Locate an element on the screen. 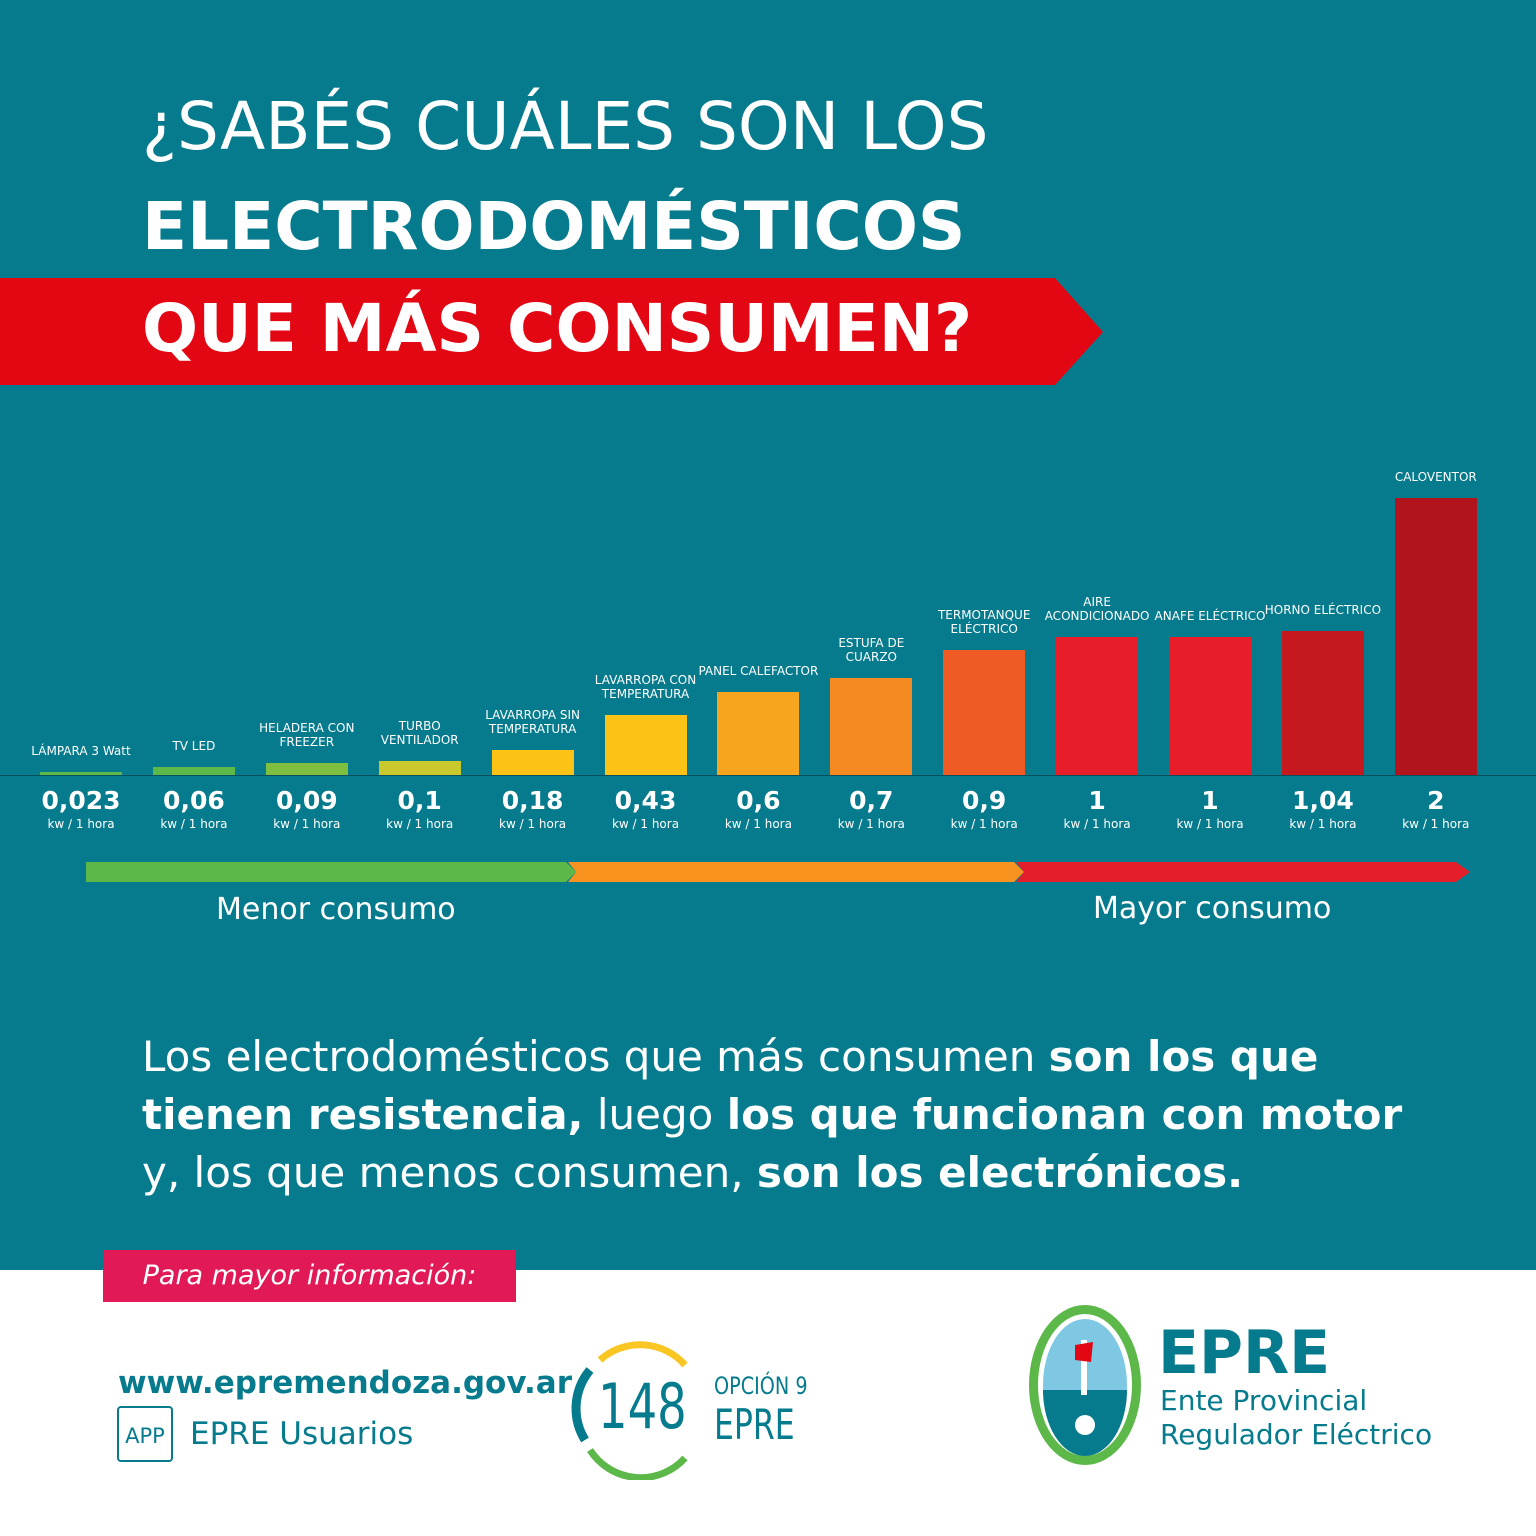 The image size is (1536, 1536). value-label: 0,6 is located at coordinates (758, 800).